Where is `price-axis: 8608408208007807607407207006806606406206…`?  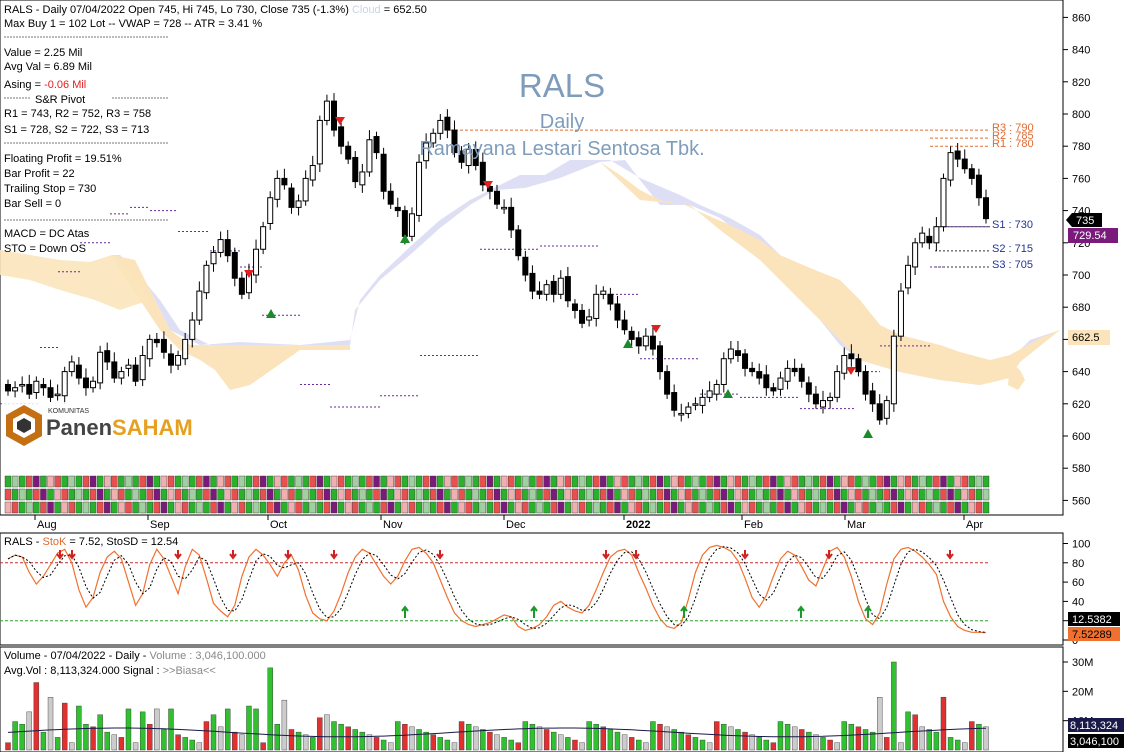 price-axis: 8608408208007807607407207006806606406206… is located at coordinates (1076, 259).